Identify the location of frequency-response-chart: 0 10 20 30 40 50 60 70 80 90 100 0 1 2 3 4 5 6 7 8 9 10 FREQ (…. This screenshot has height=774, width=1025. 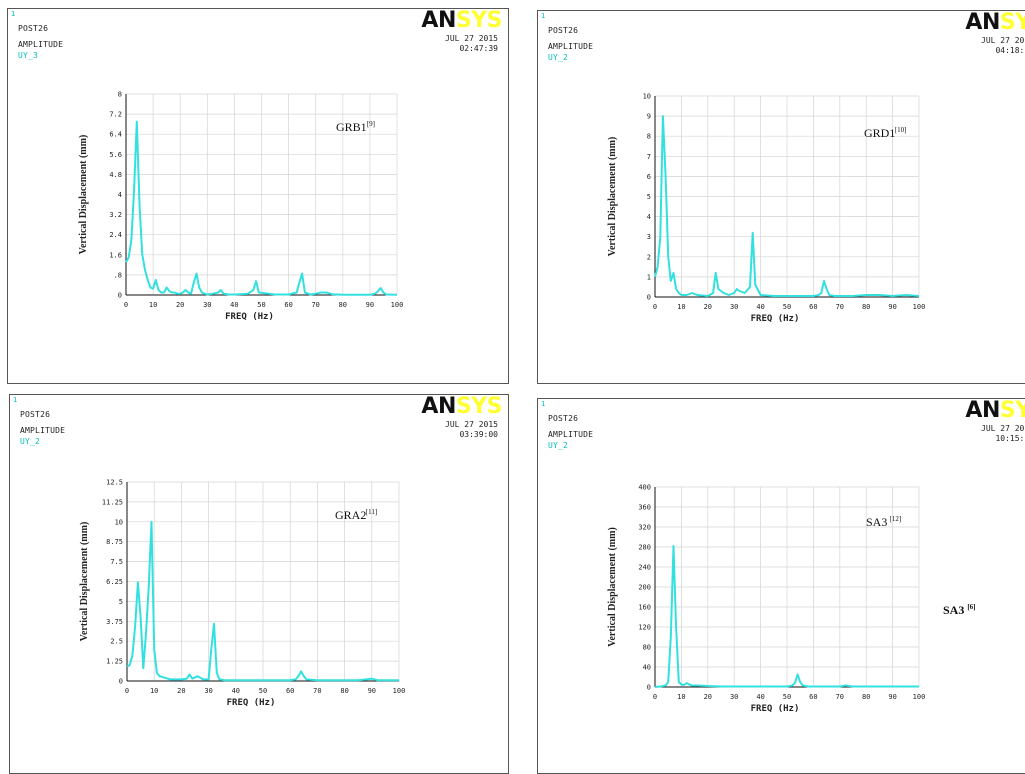
(766, 209).